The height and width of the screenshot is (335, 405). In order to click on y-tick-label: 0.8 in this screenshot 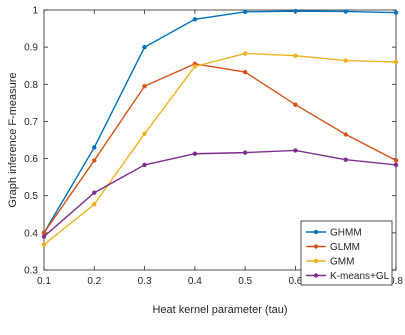, I will do `click(31, 85)`.